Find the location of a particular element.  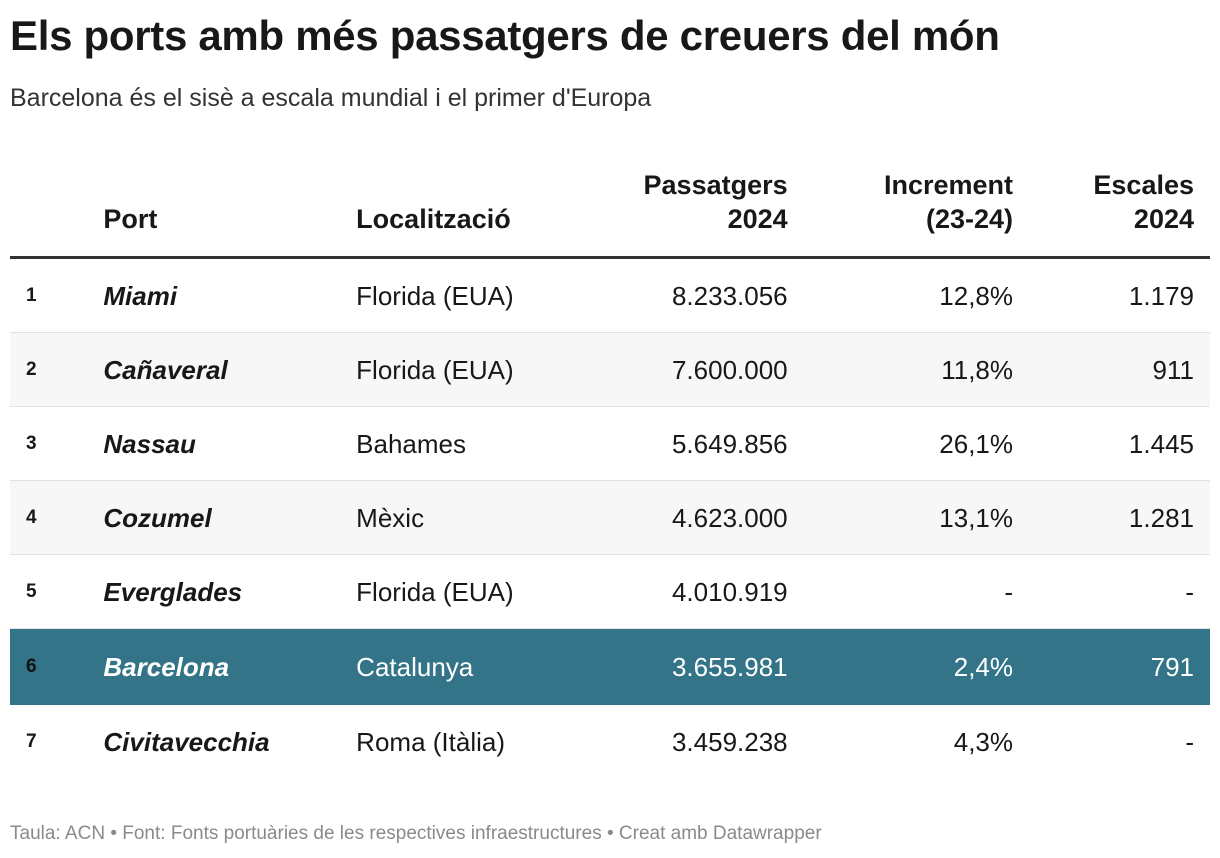

calls-cell: 791 is located at coordinates (1111, 666).